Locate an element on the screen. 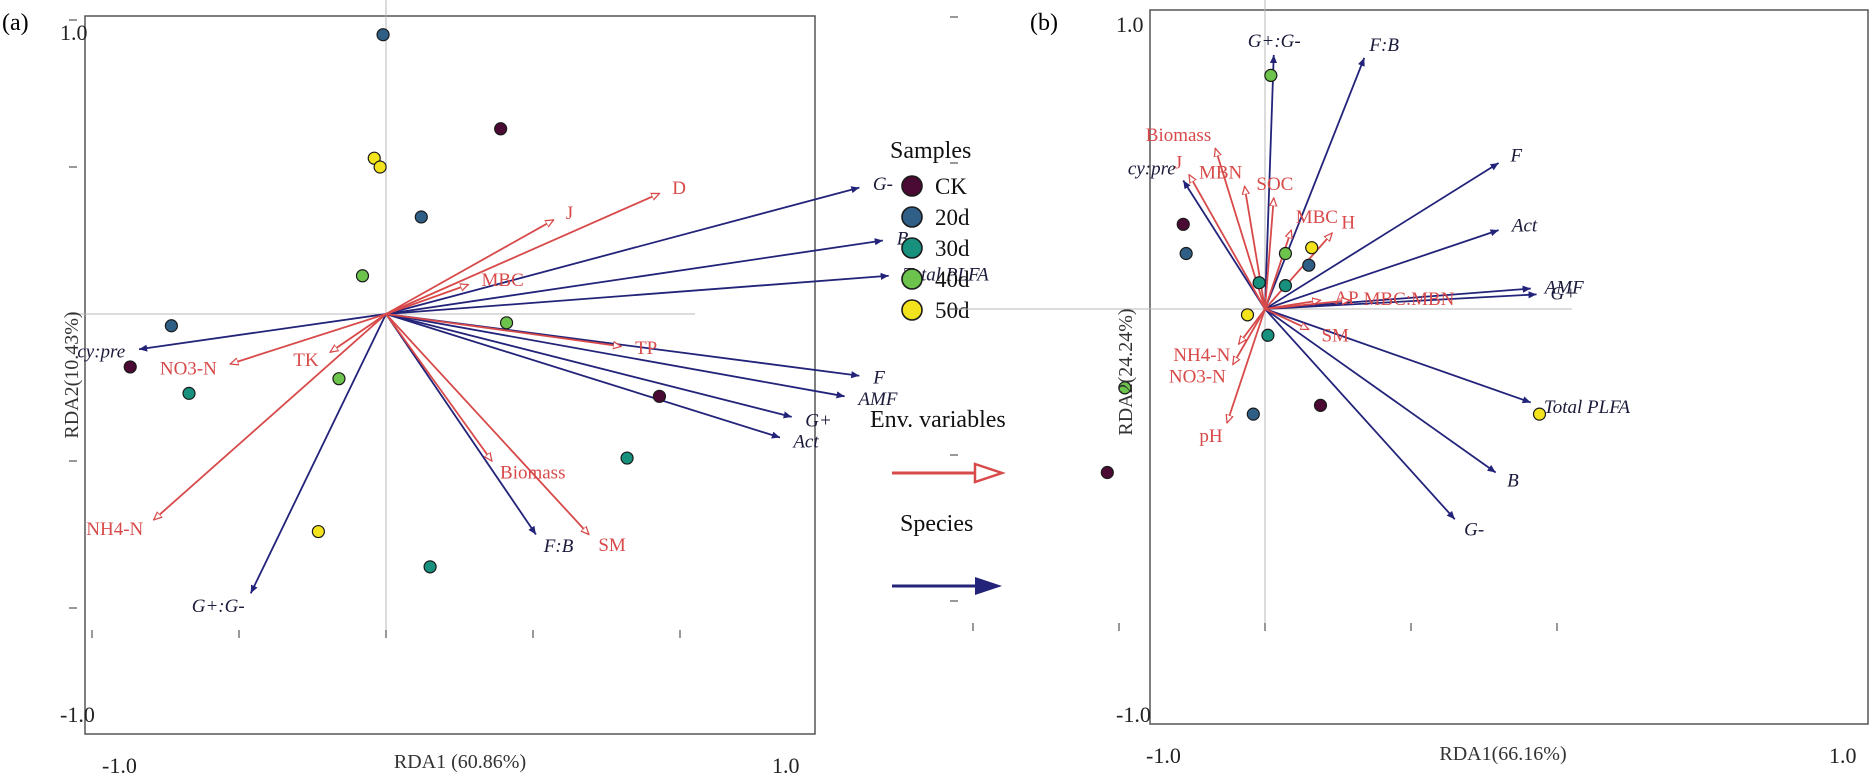  species-label-g-g-a: G+:G- is located at coordinates (218, 606).